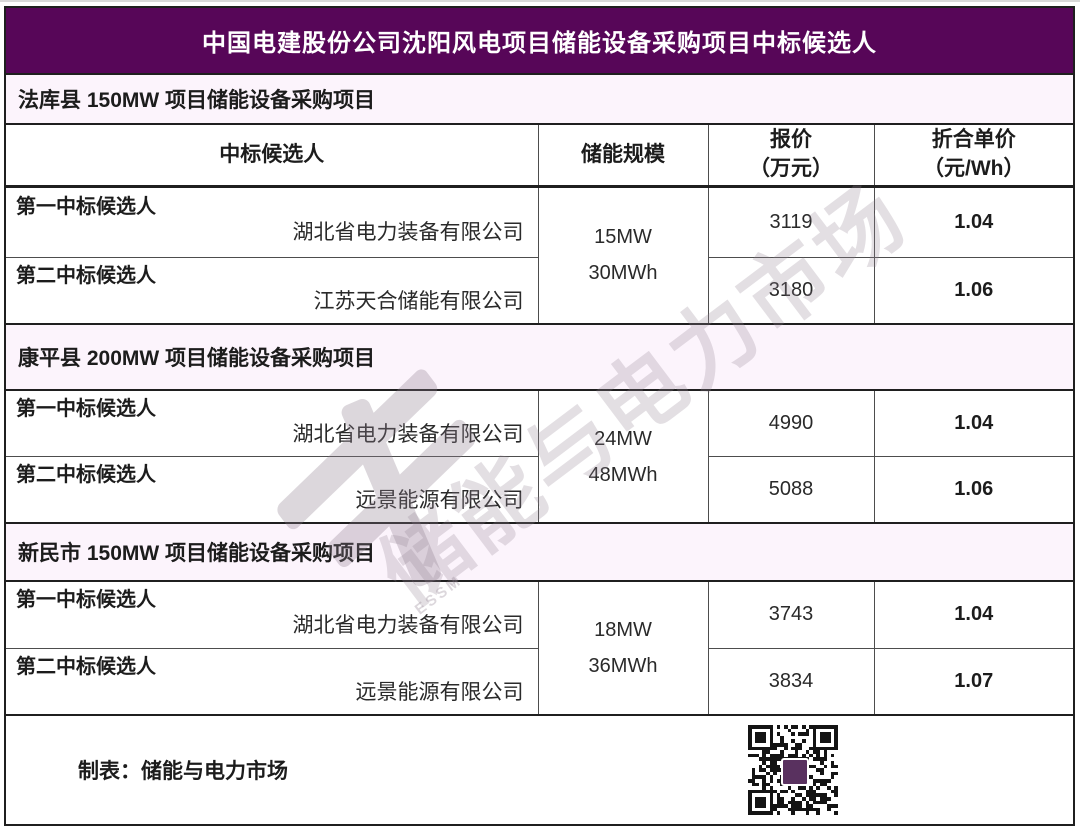 This screenshot has width=1080, height=826. Describe the element at coordinates (271, 290) in the screenshot. I see `candidate-cell: 第二中标候选人 江苏天合储能有限公司` at that location.